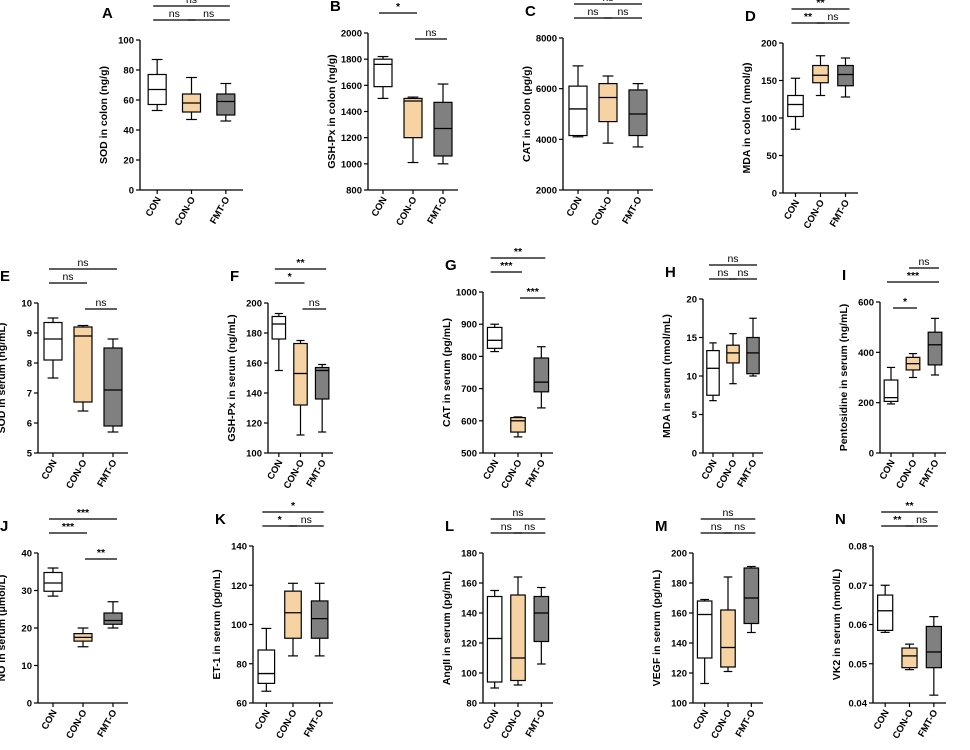 The image size is (970, 750). What do you see at coordinates (546, 39) in the screenshot?
I see `y-tick-label: 8000` at bounding box center [546, 39].